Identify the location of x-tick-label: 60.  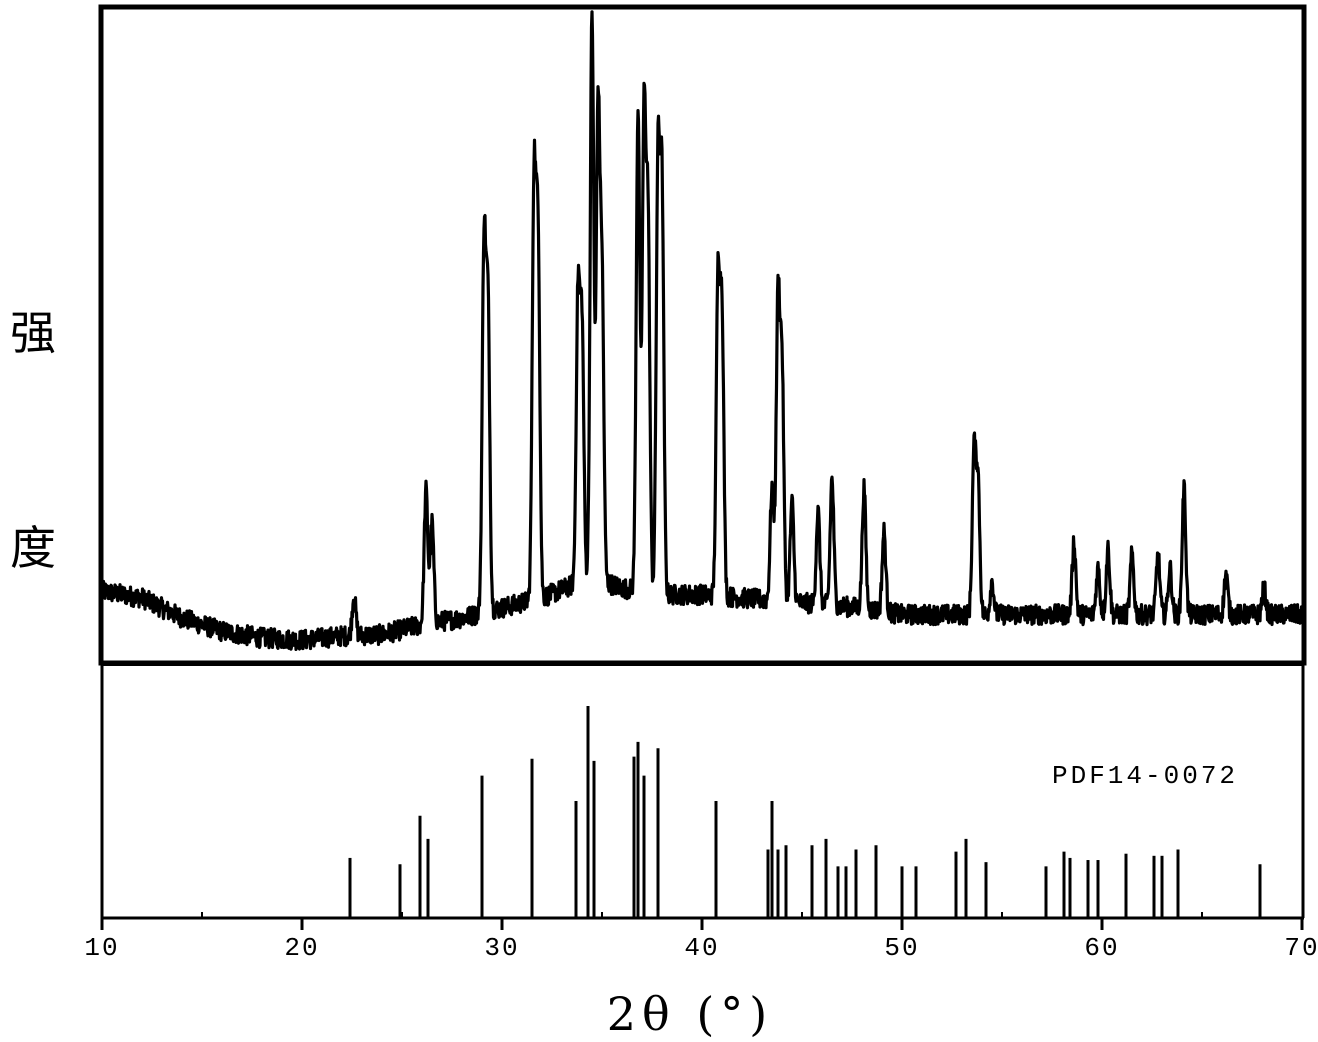
(1101, 948).